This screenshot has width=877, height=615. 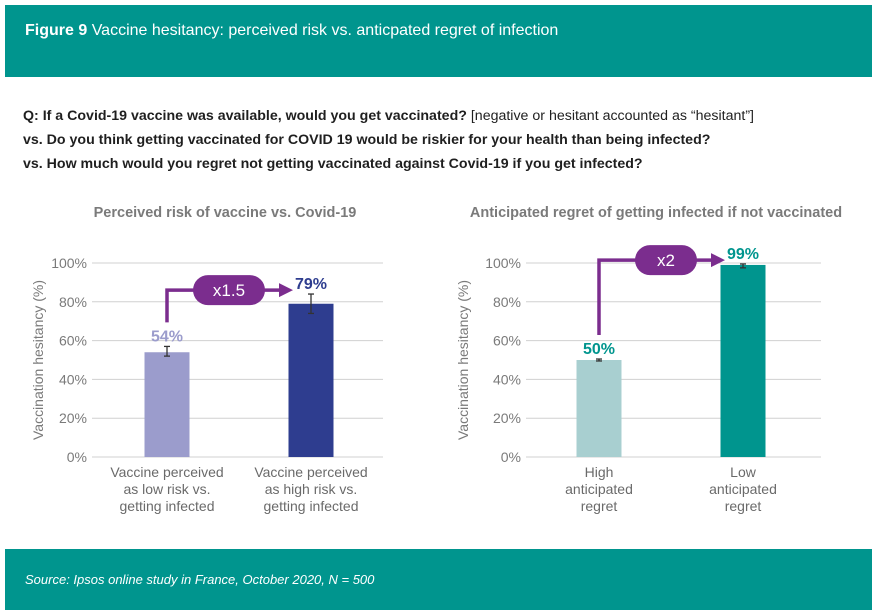 I want to click on header-band, so click(x=438, y=41).